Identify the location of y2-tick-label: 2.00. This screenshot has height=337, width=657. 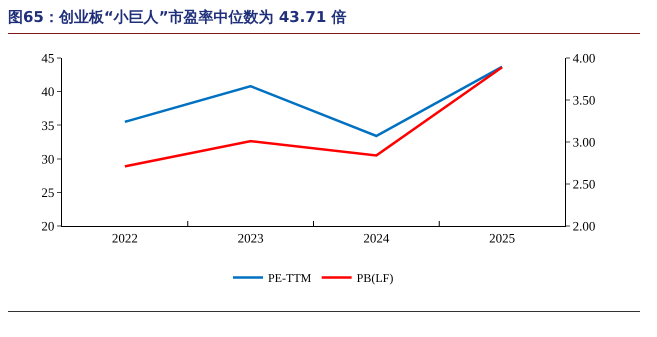
(584, 226).